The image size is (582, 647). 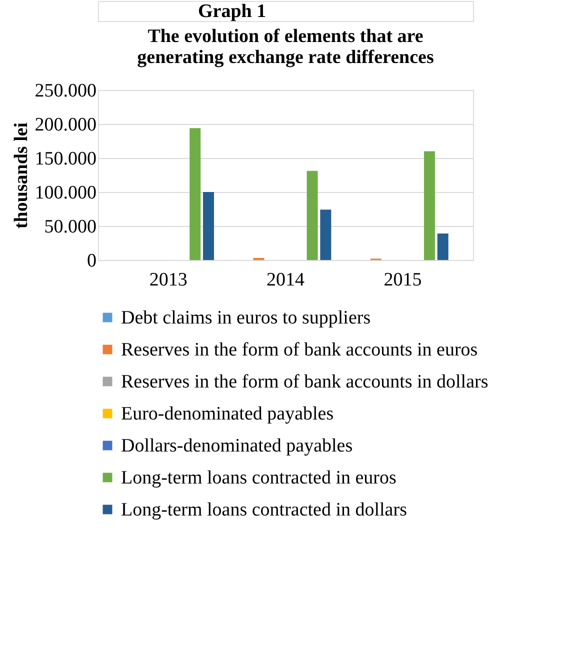 I want to click on legend-label: Reserves in the form of bank accounts in euros, so click(x=299, y=350).